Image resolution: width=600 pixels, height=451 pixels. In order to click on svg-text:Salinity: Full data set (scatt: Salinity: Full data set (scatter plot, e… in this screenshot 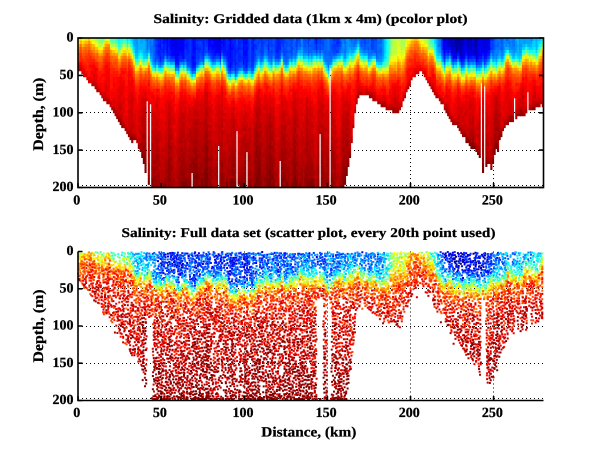, I will do `click(309, 232)`.